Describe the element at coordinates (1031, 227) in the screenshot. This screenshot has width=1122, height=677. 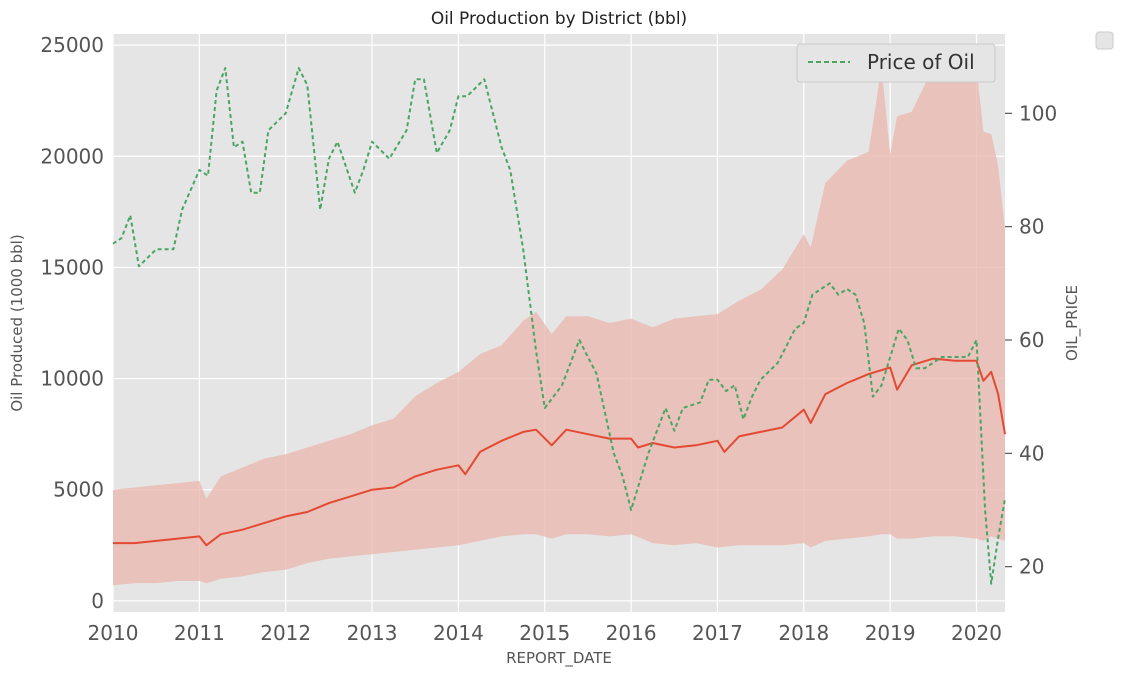
I see `y2-tick-label: 80` at that location.